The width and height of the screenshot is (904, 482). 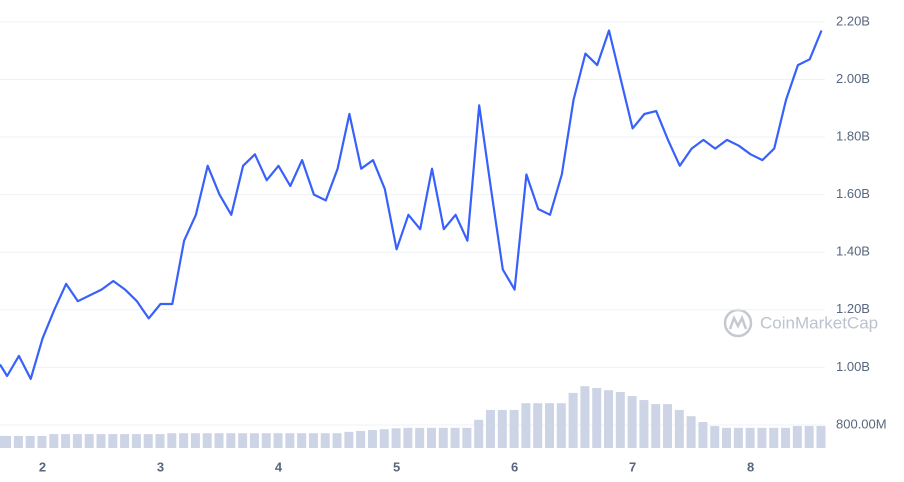 What do you see at coordinates (632, 466) in the screenshot?
I see `x-tick-label: 7` at bounding box center [632, 466].